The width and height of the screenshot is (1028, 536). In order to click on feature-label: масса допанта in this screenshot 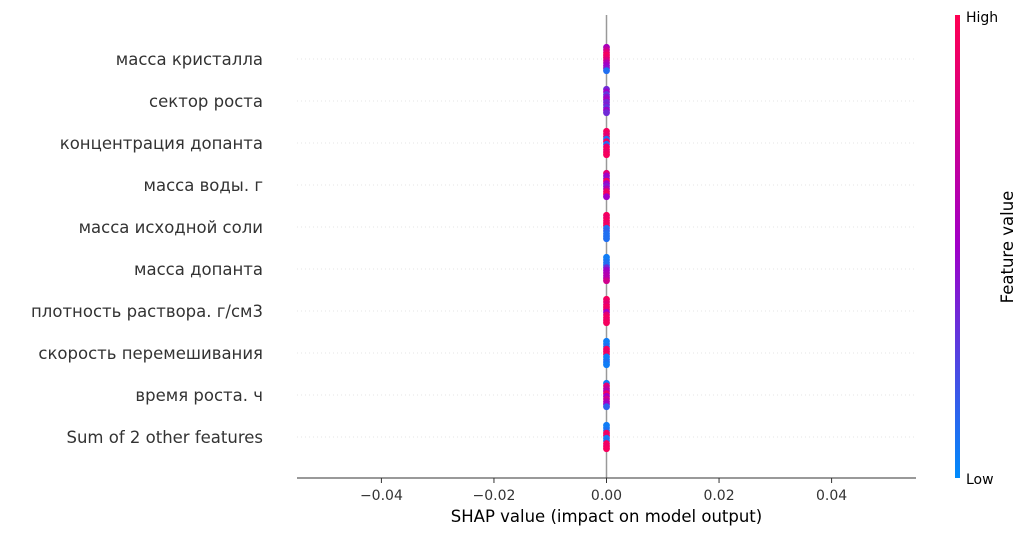, I will do `click(198, 269)`.